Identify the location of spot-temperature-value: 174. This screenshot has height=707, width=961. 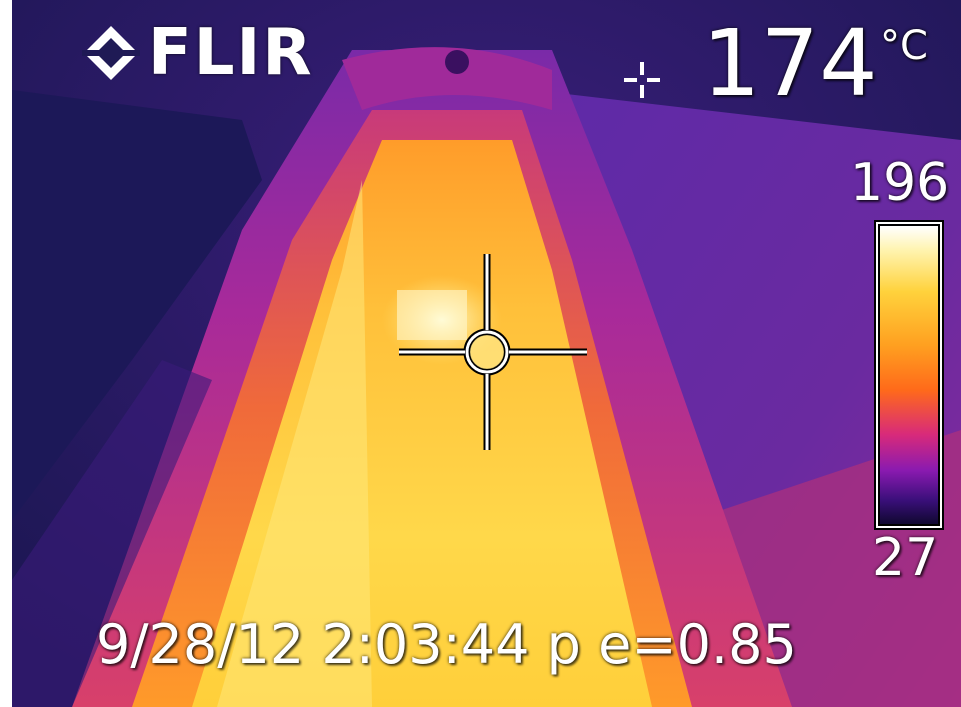
(790, 63).